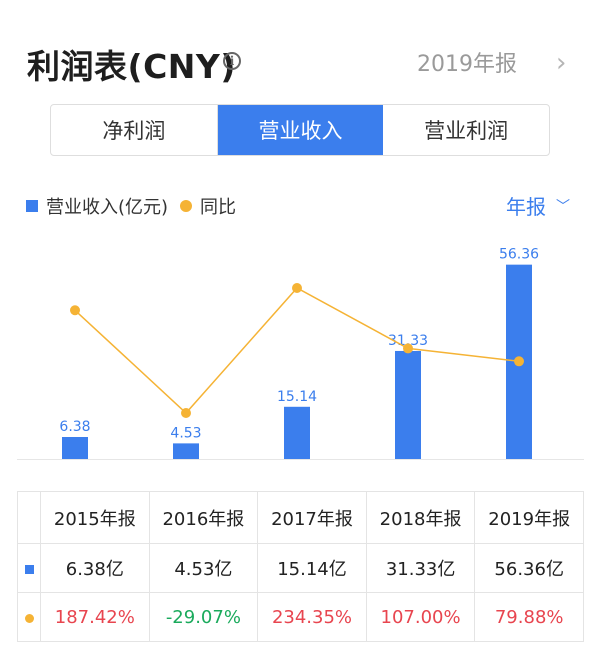  I want to click on table-cell: 15.14亿, so click(312, 568).